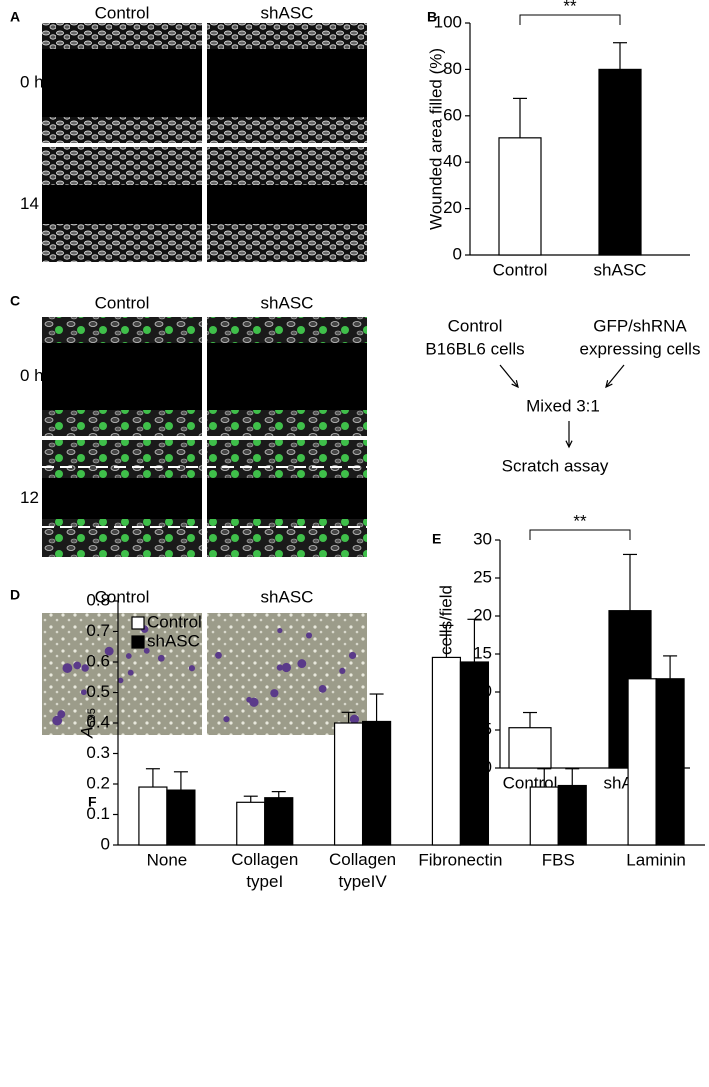 This screenshot has height=1087, width=709. I want to click on y-tick-label: 0.8, so click(98, 599).